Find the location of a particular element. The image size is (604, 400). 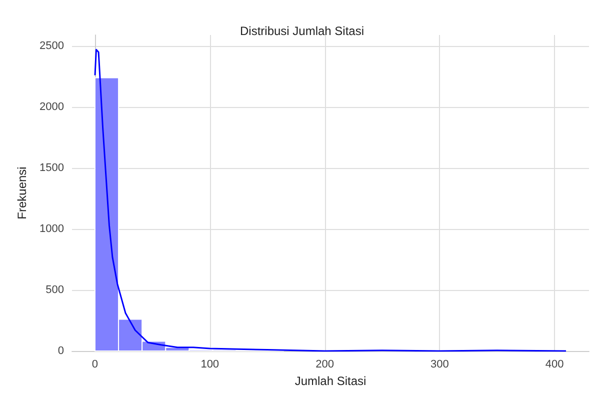

x-tick-label: 200 is located at coordinates (325, 364).